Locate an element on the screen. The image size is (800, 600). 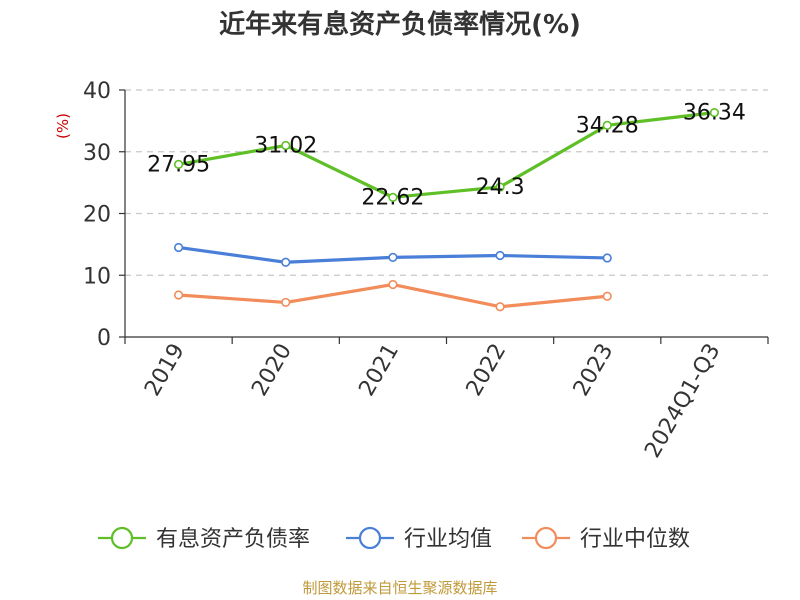
x-tick-label: 2023 is located at coordinates (594, 370).